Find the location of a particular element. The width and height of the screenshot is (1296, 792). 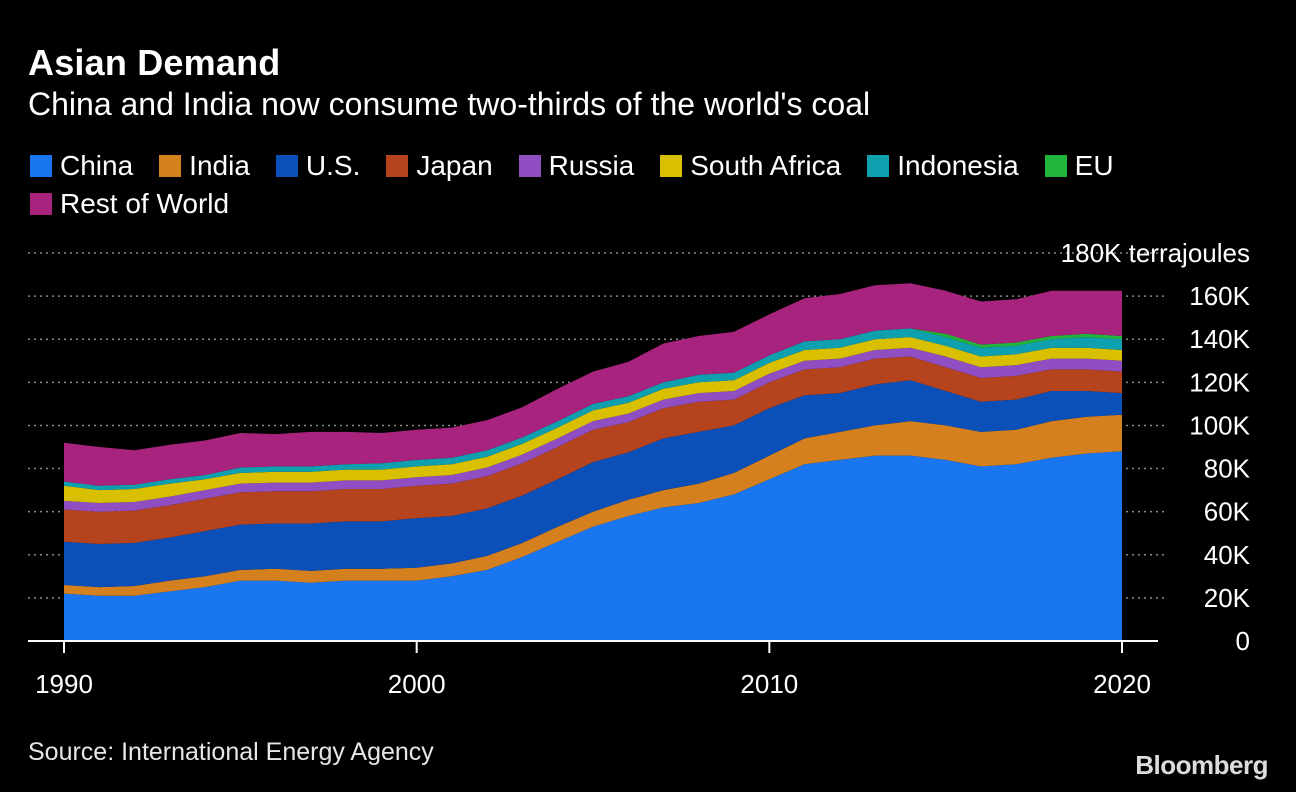

legend-item-south-africa: South Africa is located at coordinates (750, 166).